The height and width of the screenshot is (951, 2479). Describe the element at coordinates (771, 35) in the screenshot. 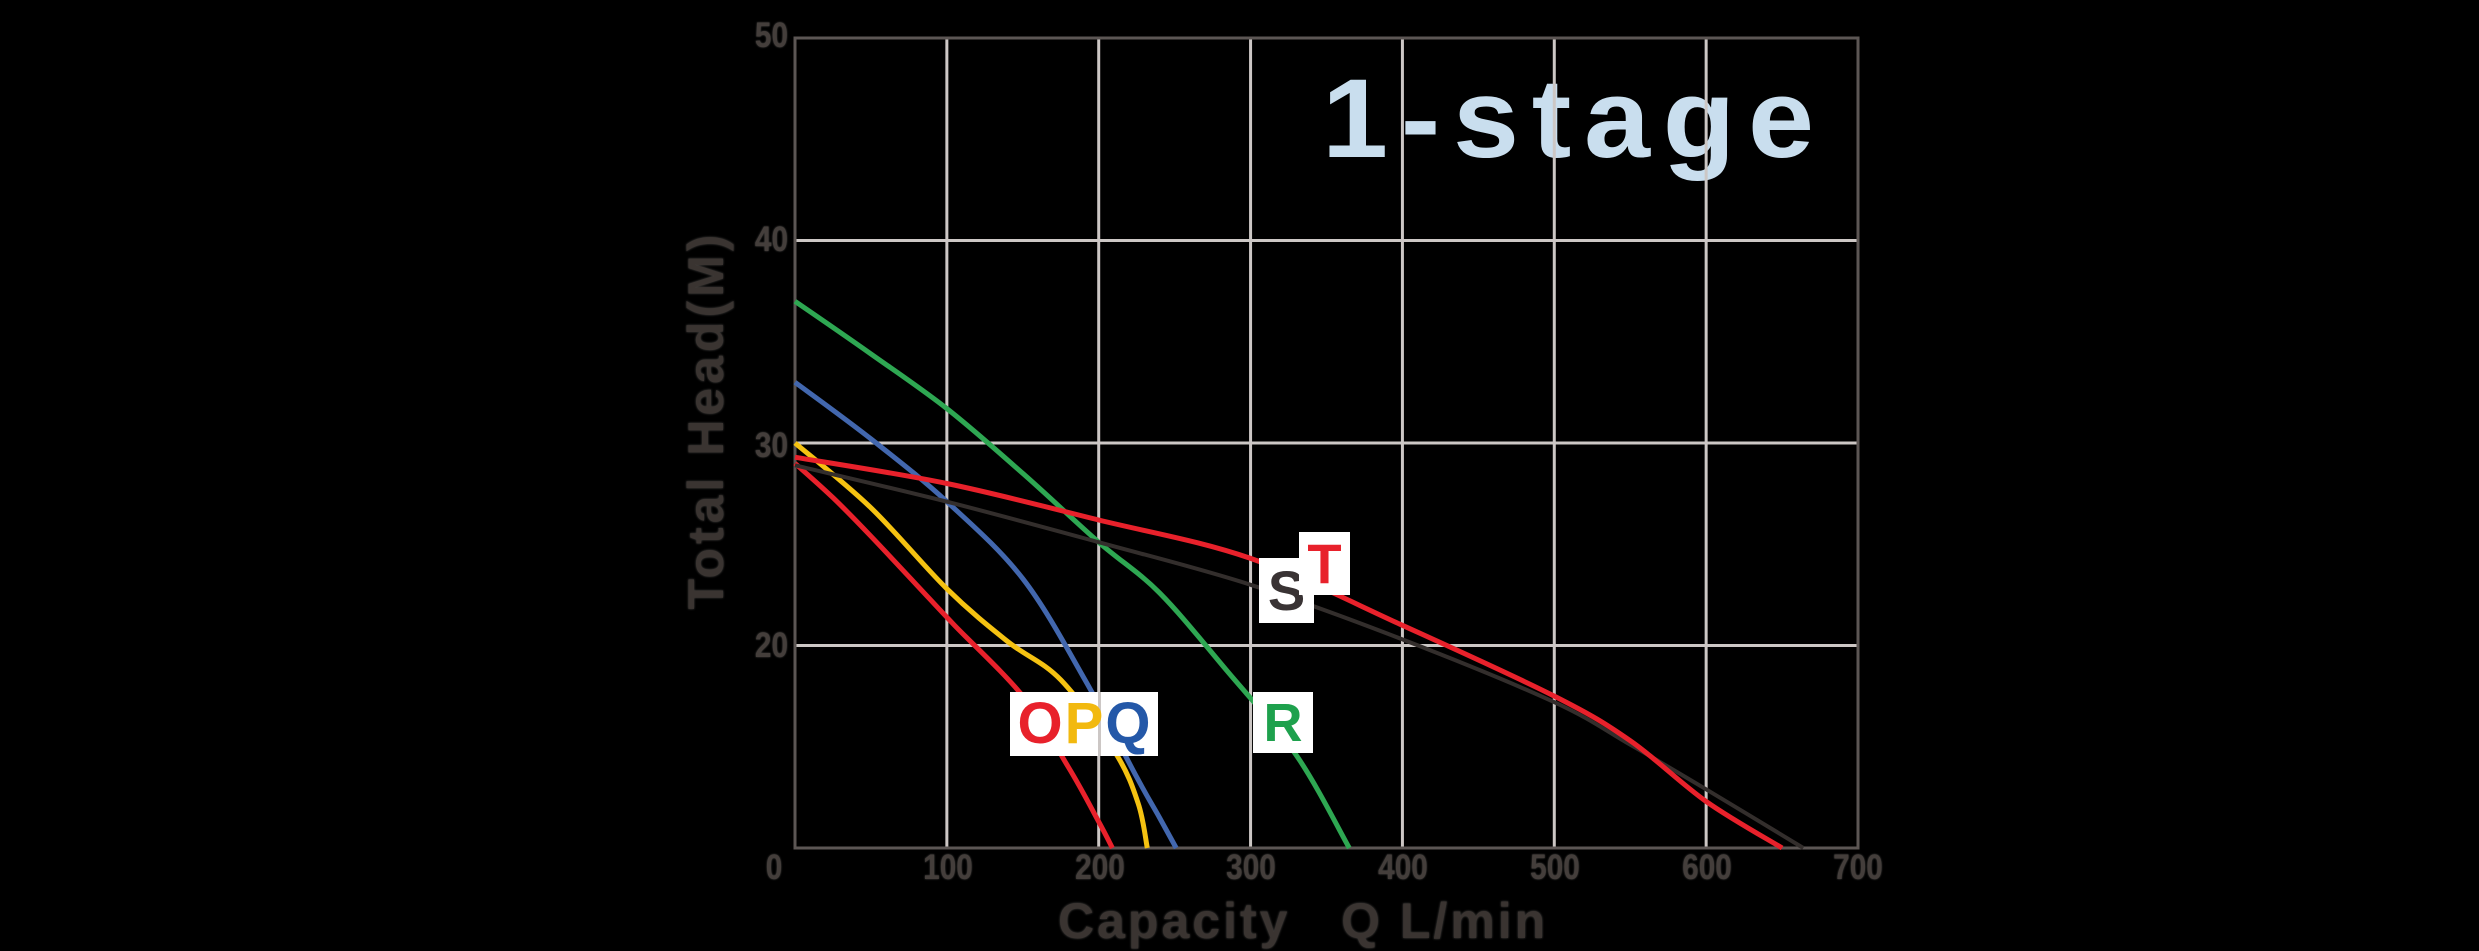

I see `y-tick-label-50: 50` at that location.